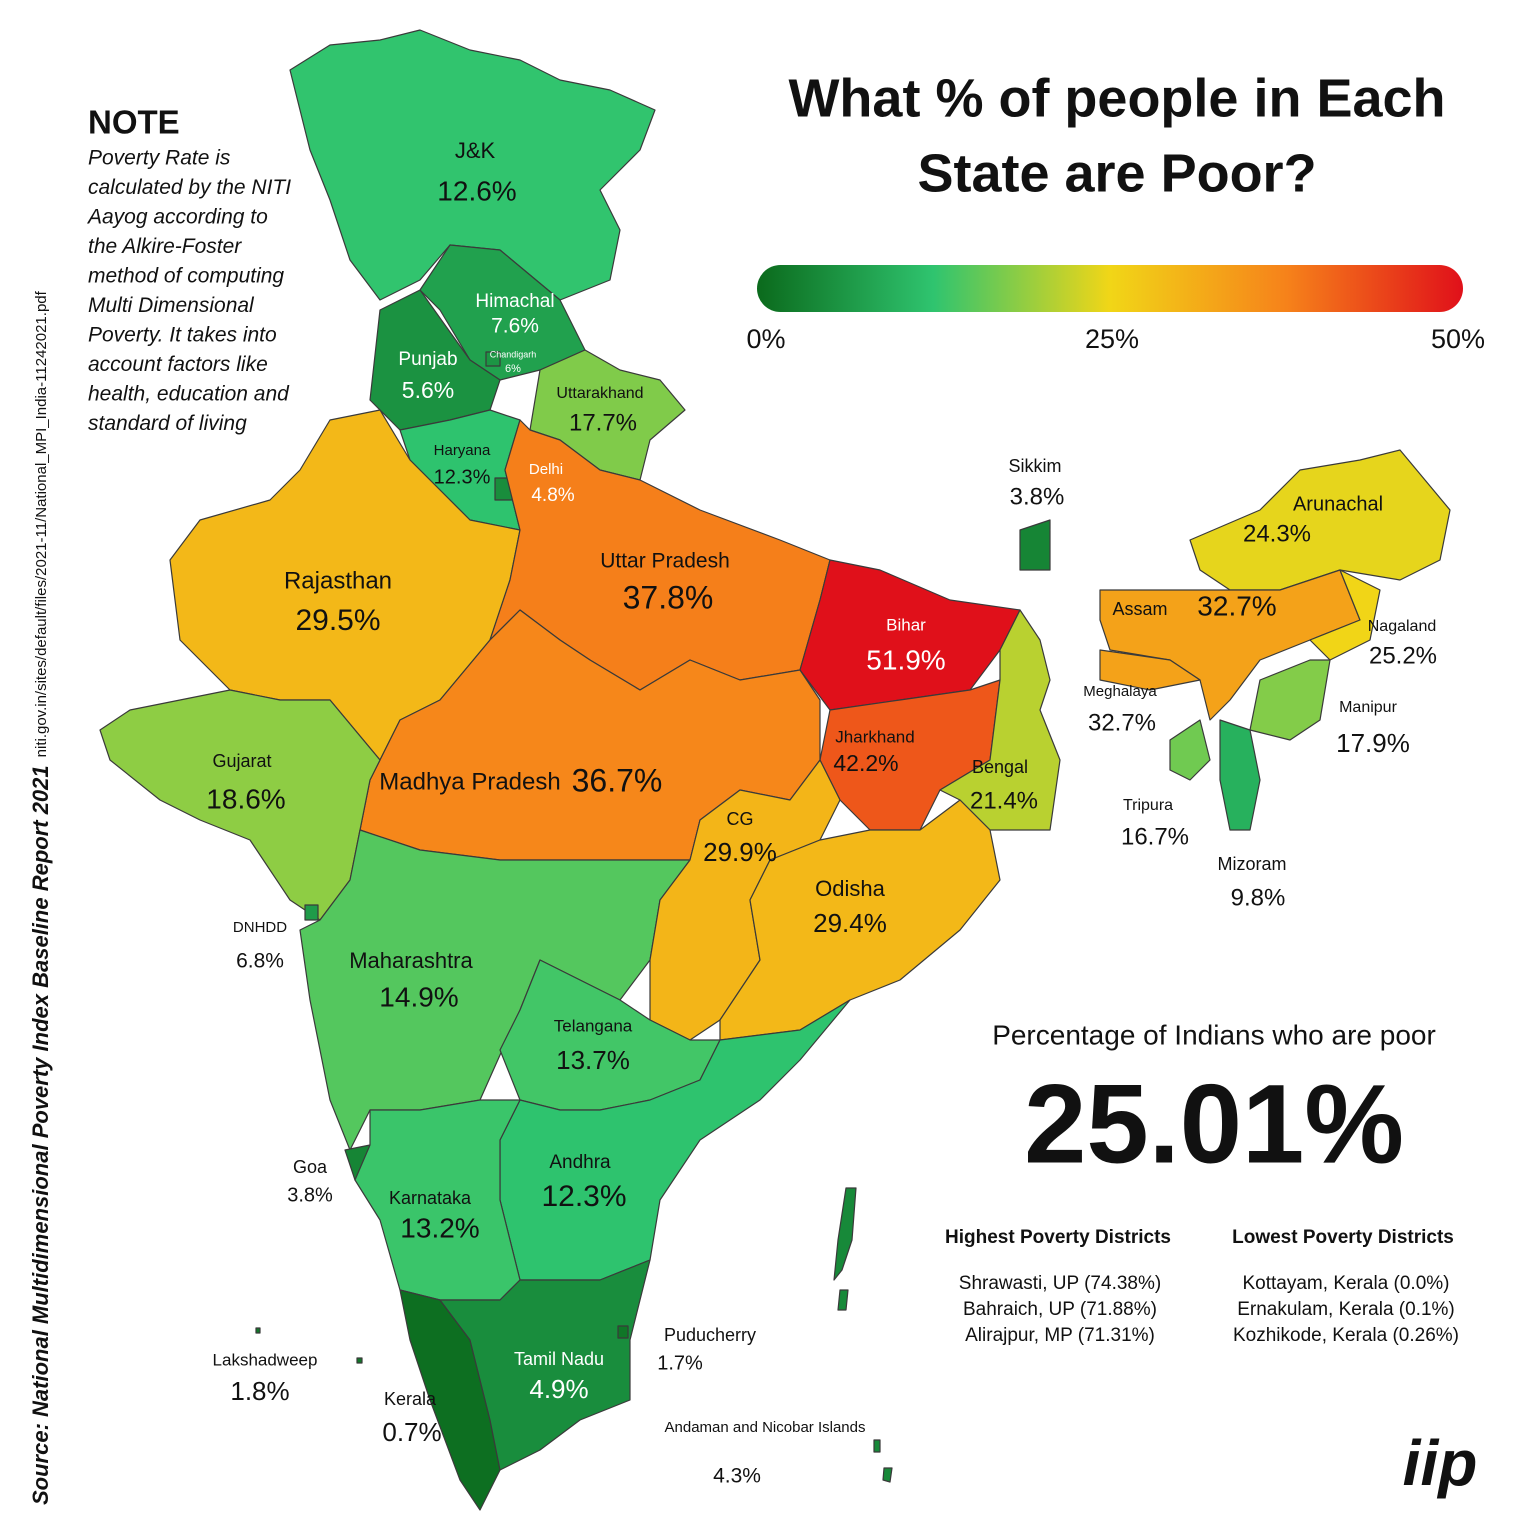 This screenshot has width=1536, height=1536. I want to click on state-value: 24.3%, so click(1277, 533).